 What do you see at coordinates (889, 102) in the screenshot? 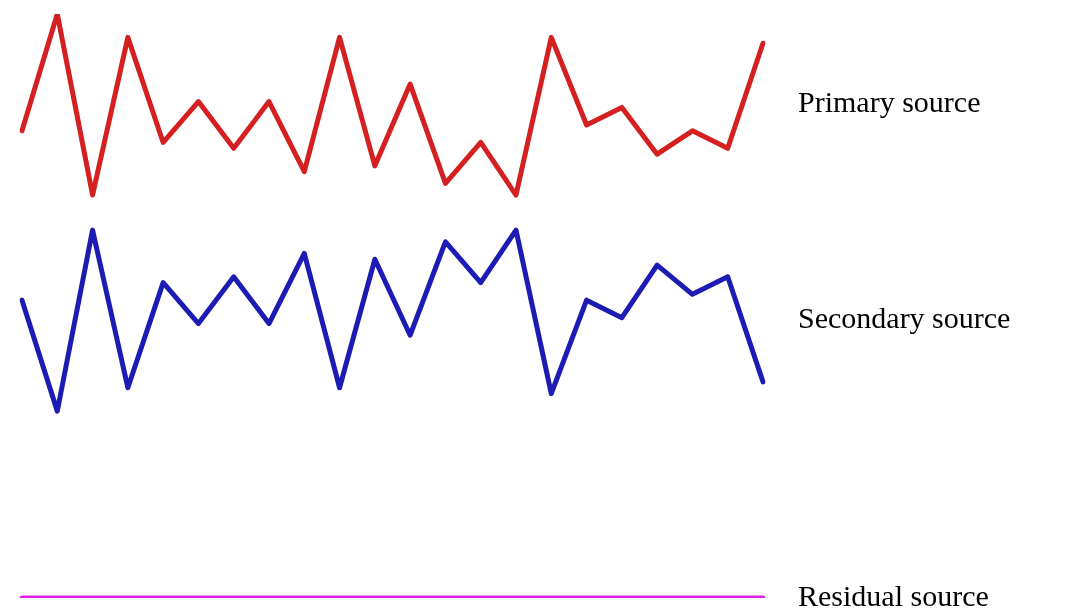
I see `series-label: Primary source` at bounding box center [889, 102].